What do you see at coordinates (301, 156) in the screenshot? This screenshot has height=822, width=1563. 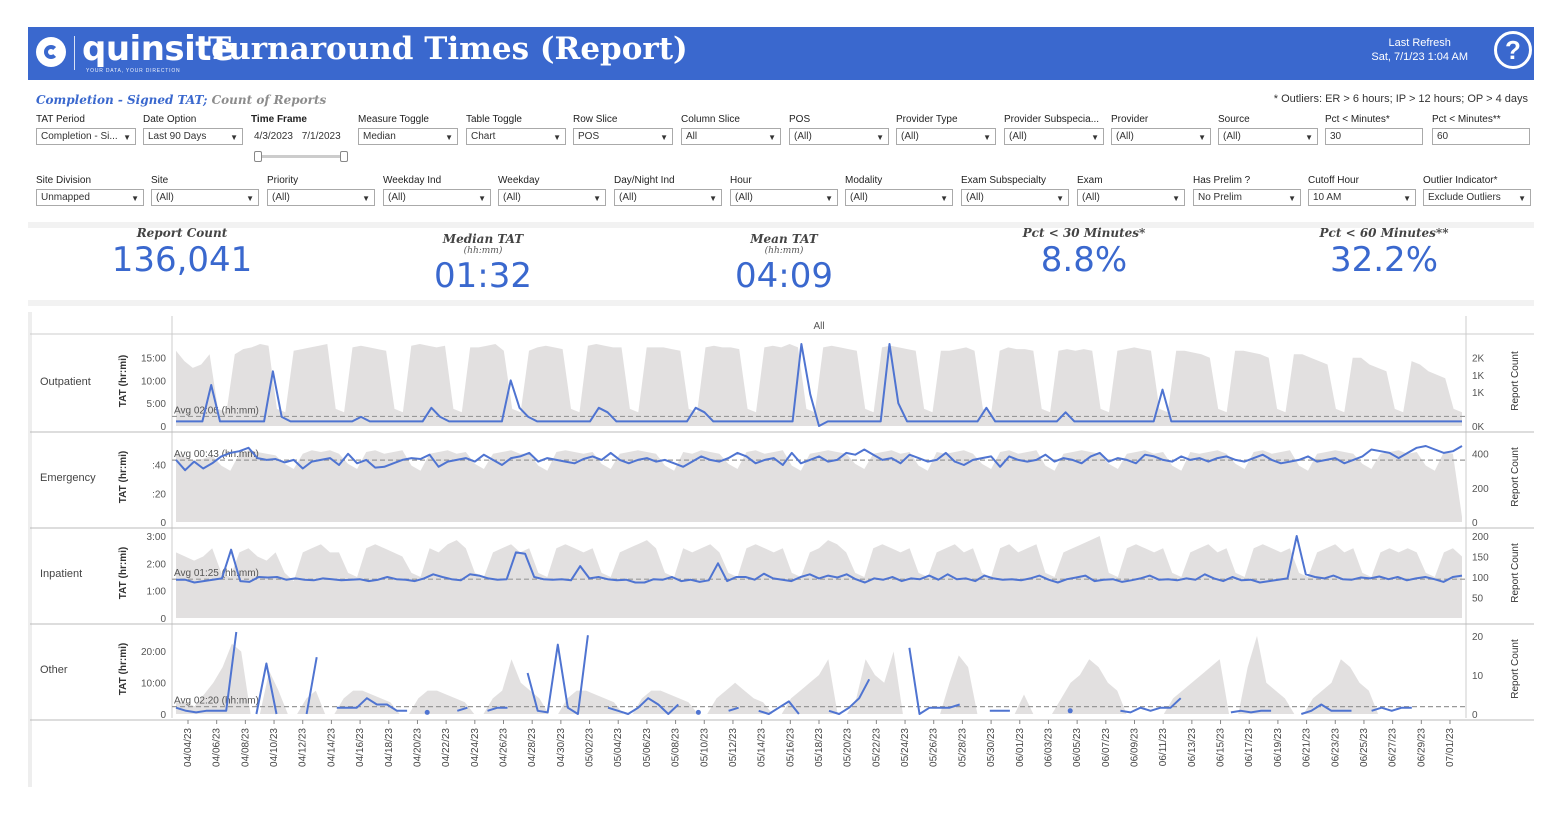 I see `time-frame-slider` at bounding box center [301, 156].